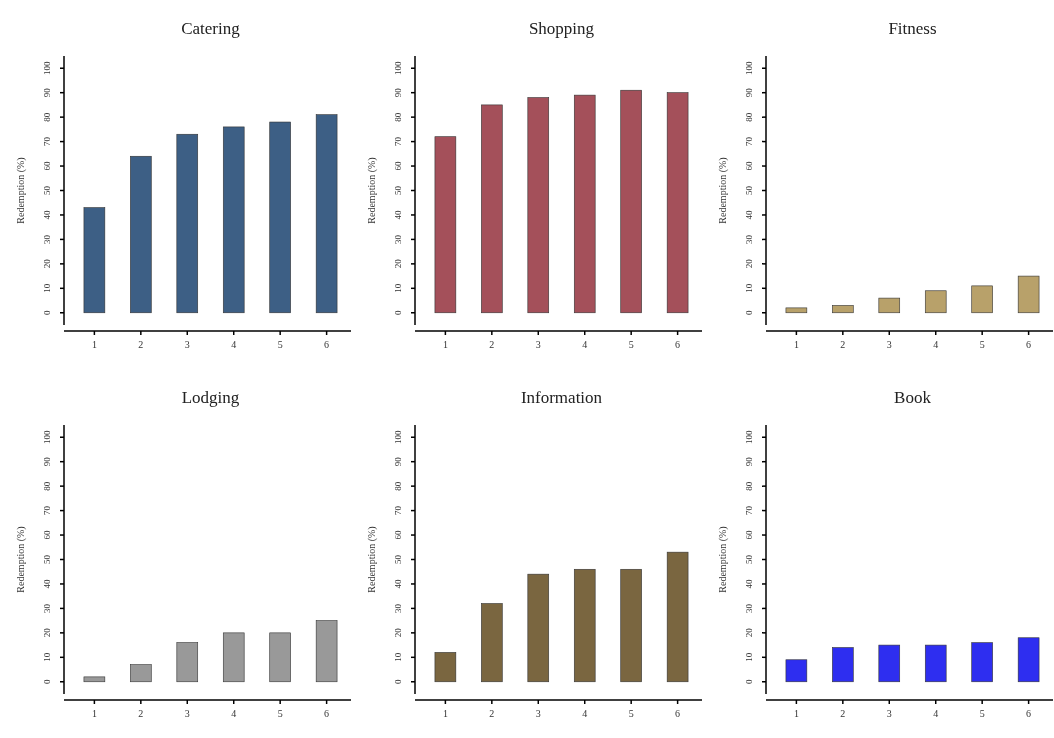 Image resolution: width=1054 pixels, height=738 pixels. What do you see at coordinates (913, 397) in the screenshot?
I see `chart-title: Book` at bounding box center [913, 397].